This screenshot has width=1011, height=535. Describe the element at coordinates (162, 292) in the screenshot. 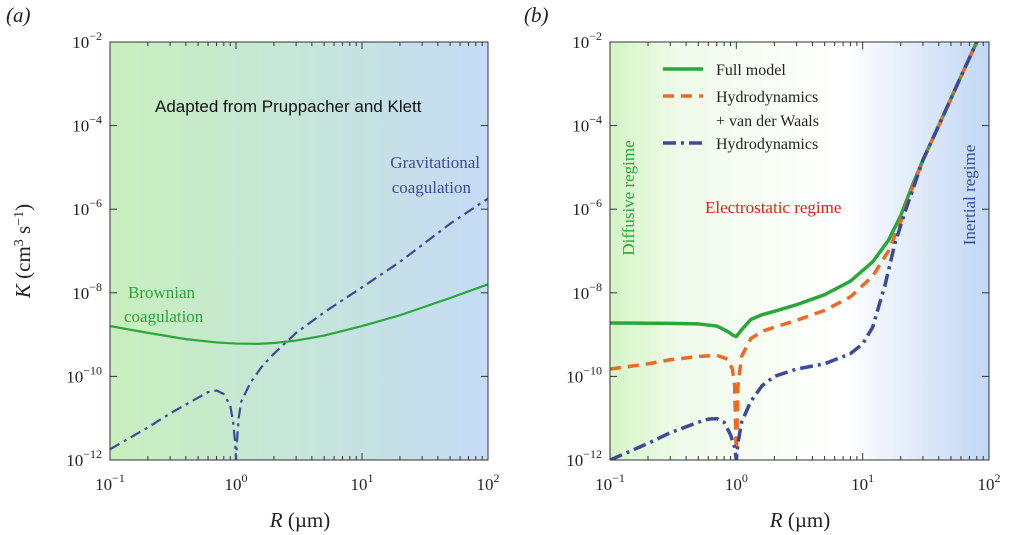

I see `annotation-brownian: Brownian` at that location.